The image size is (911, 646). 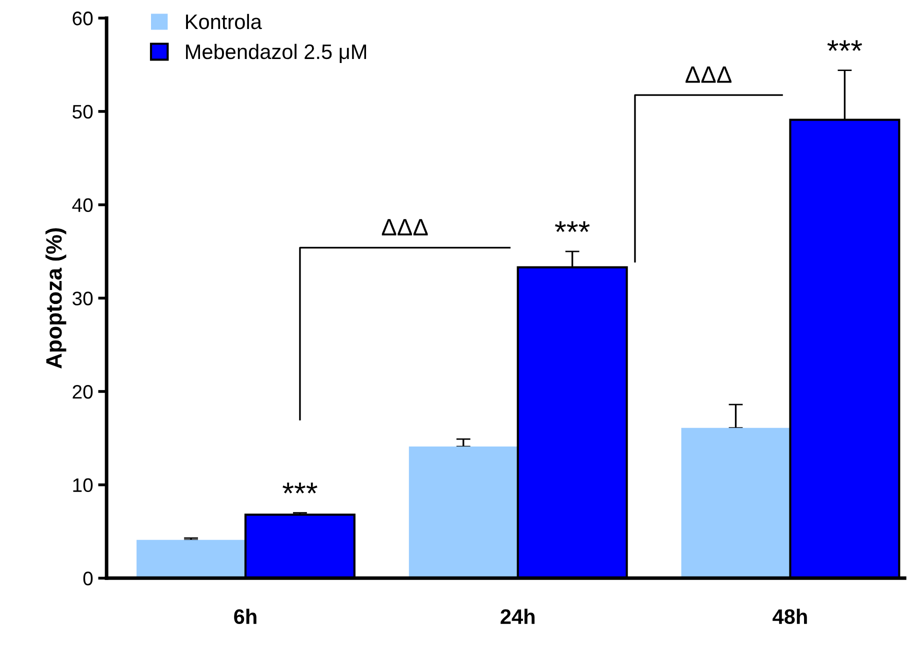 What do you see at coordinates (224, 22) in the screenshot?
I see `legend-label: Kontrola` at bounding box center [224, 22].